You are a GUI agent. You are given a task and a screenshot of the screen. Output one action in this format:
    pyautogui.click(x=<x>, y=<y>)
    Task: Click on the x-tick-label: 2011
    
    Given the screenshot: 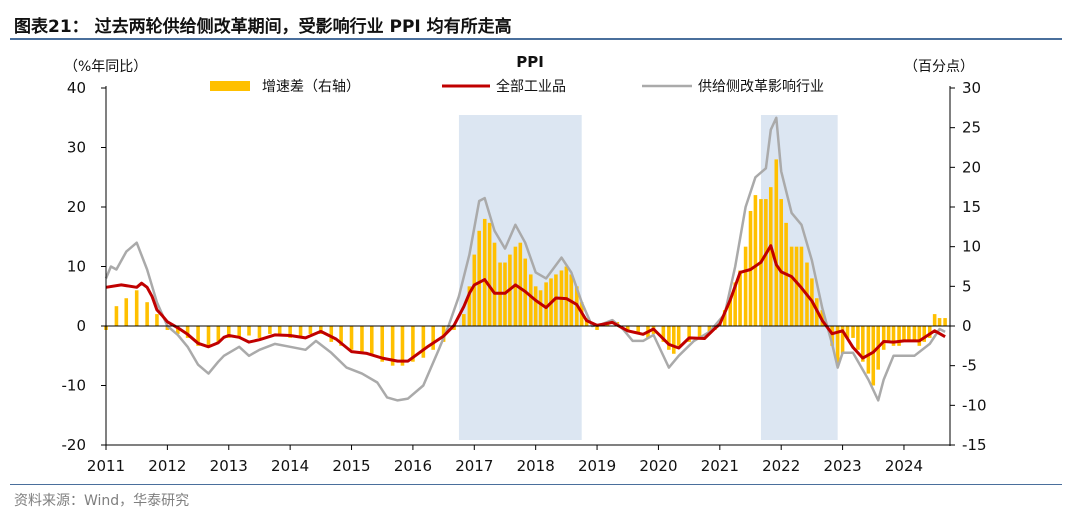 What is the action you would take?
    pyautogui.click(x=106, y=466)
    